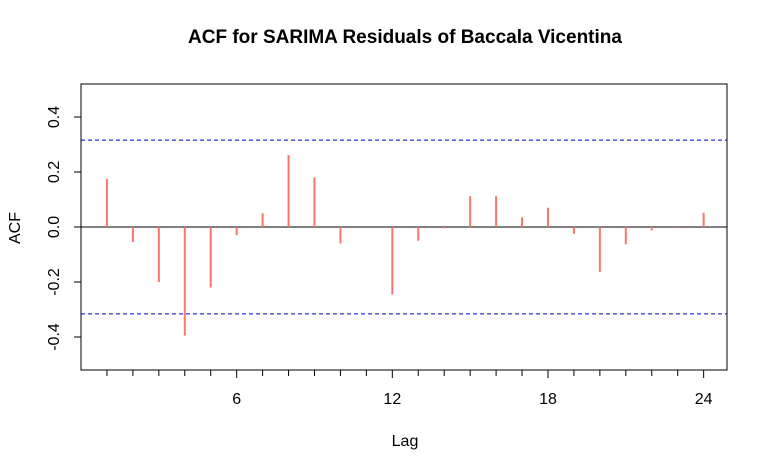  I want to click on y-tick-label-0: -0.4, so click(54, 337).